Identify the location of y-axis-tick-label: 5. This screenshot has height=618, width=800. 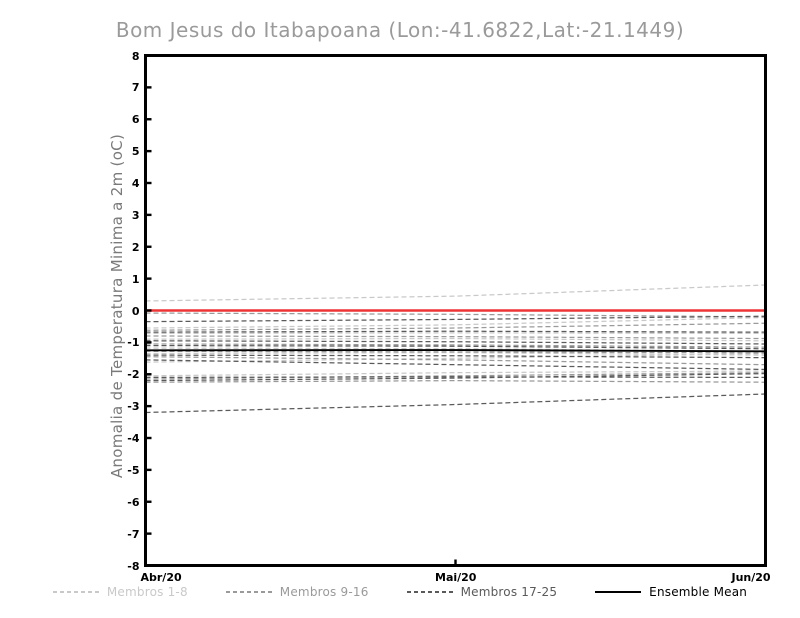
(135, 152).